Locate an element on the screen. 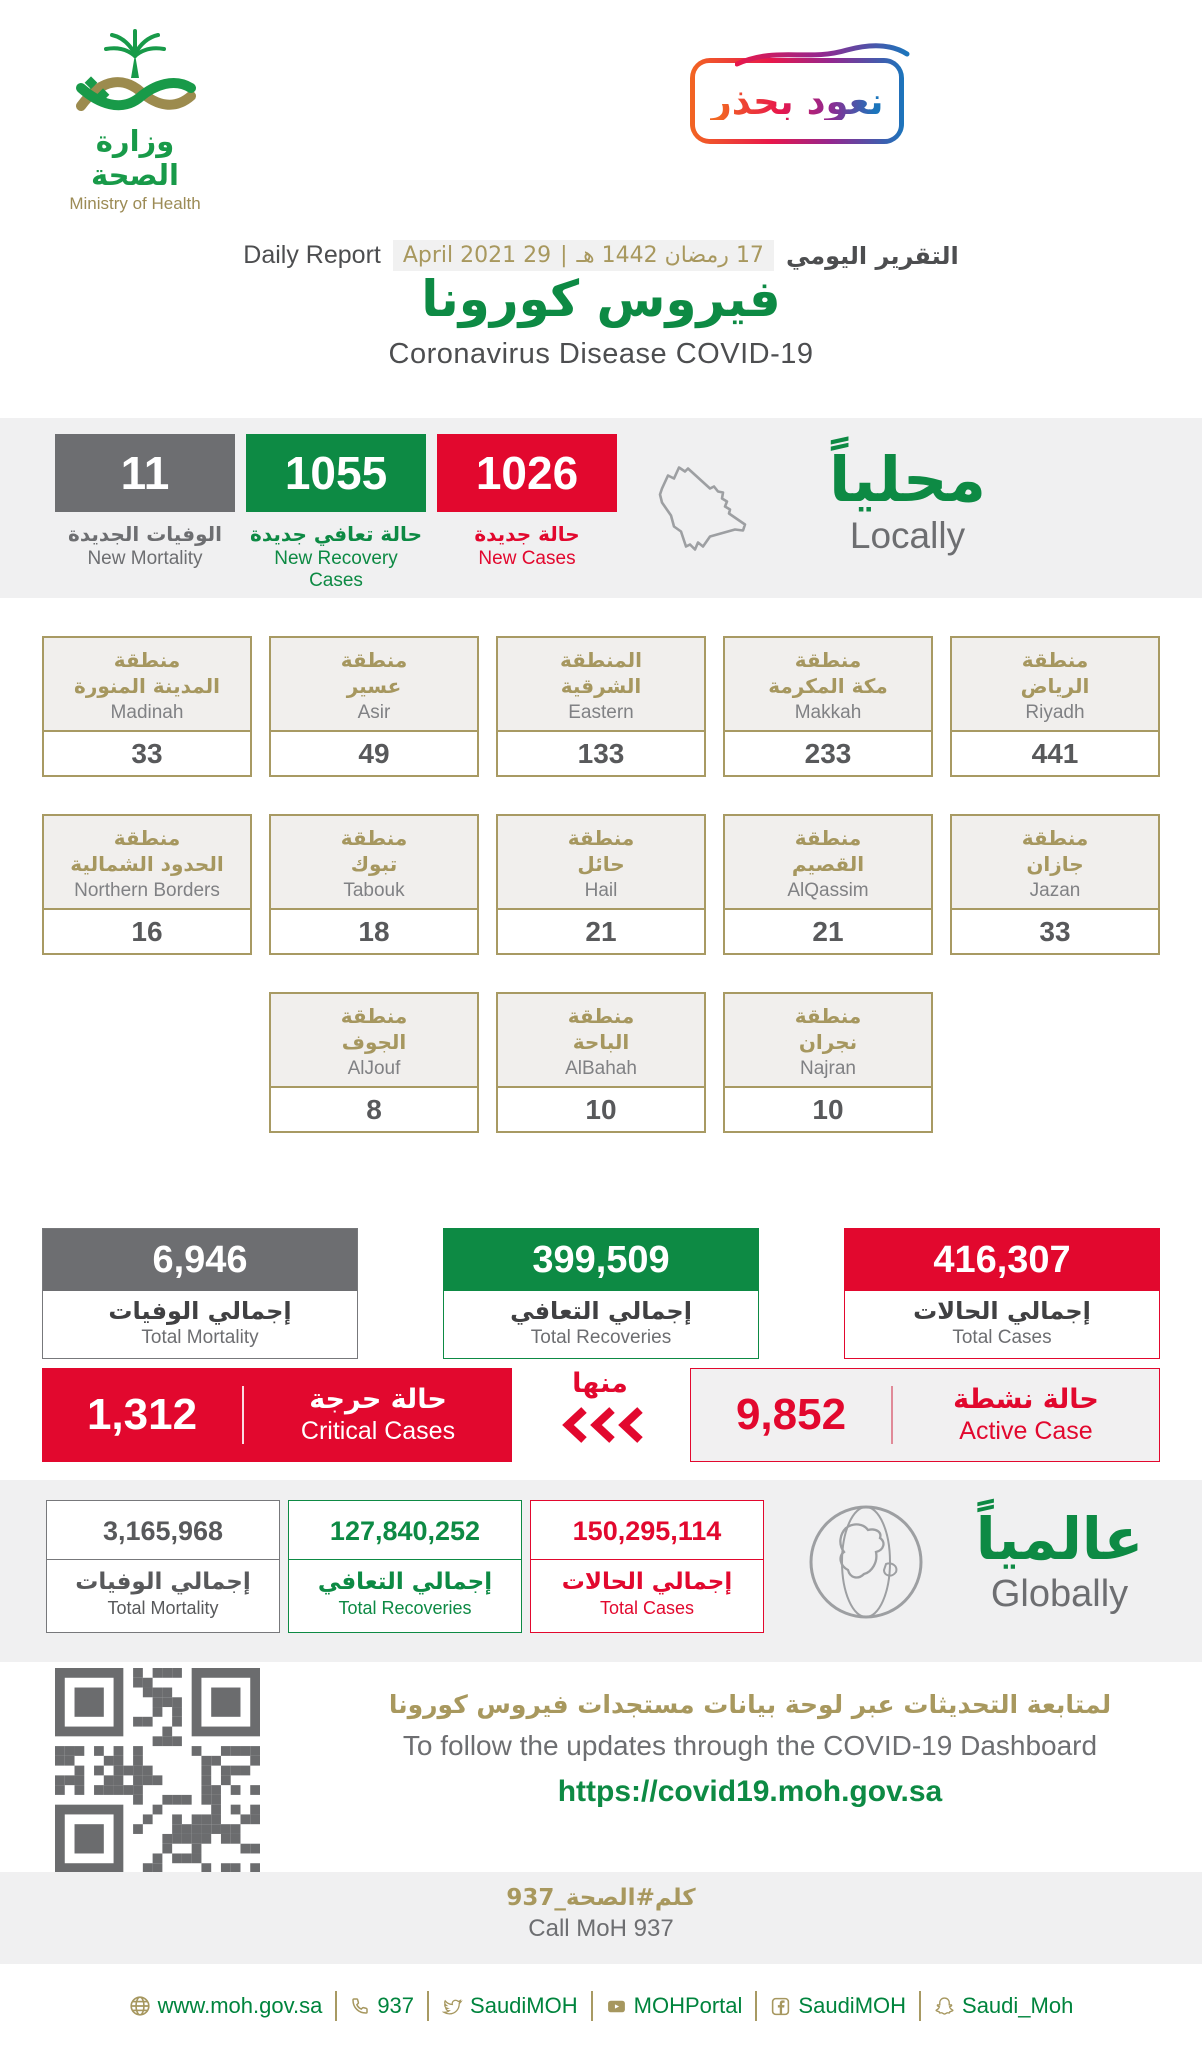  region-card-asir: منطقة عسير Asir 49 is located at coordinates (374, 706).